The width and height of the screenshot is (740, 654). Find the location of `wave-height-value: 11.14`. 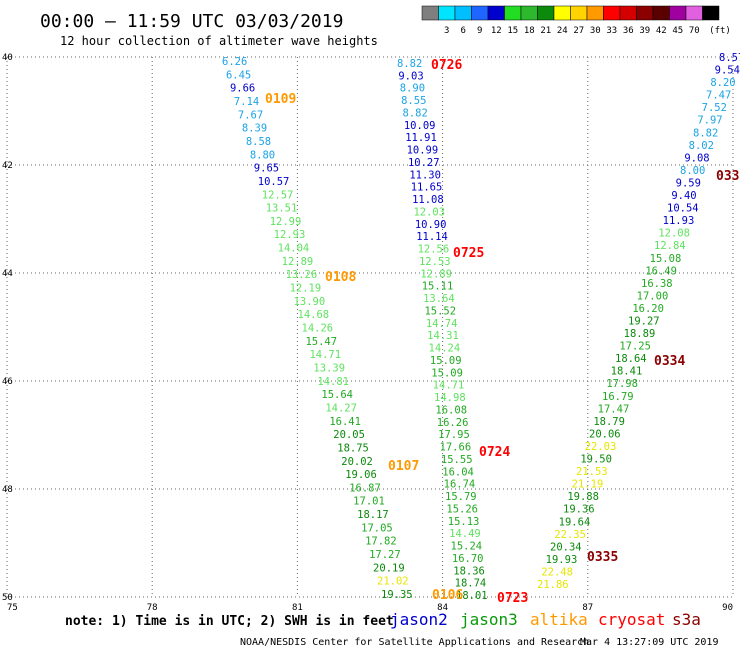

wave-height-value: 11.14 is located at coordinates (432, 237).